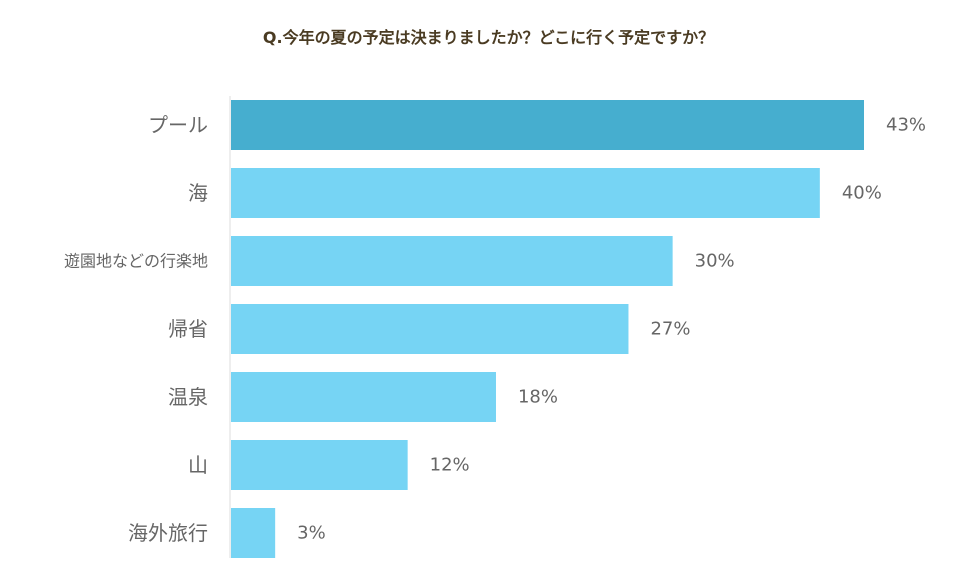  What do you see at coordinates (198, 193) in the screenshot?
I see `category-label: 海` at bounding box center [198, 193].